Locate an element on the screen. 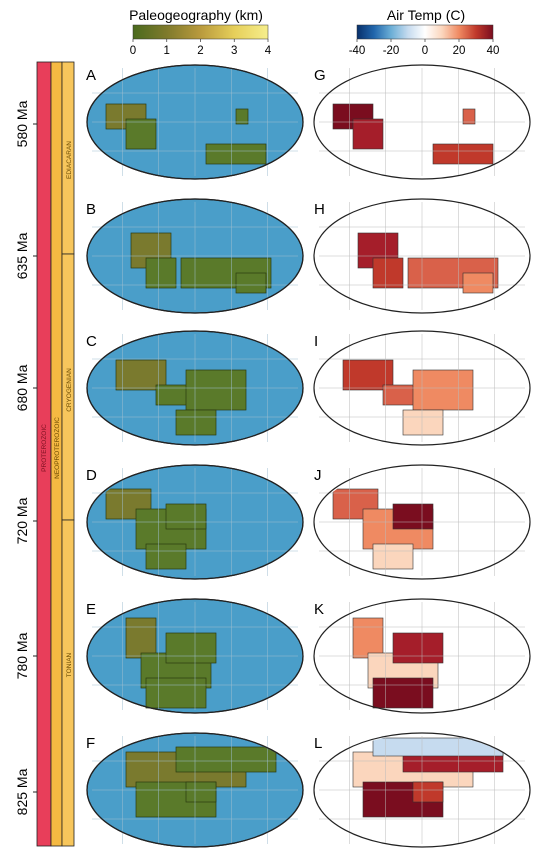 This screenshot has height=852, width=539. temp-colorbar-title: Air Temp (C) is located at coordinates (426, 15).